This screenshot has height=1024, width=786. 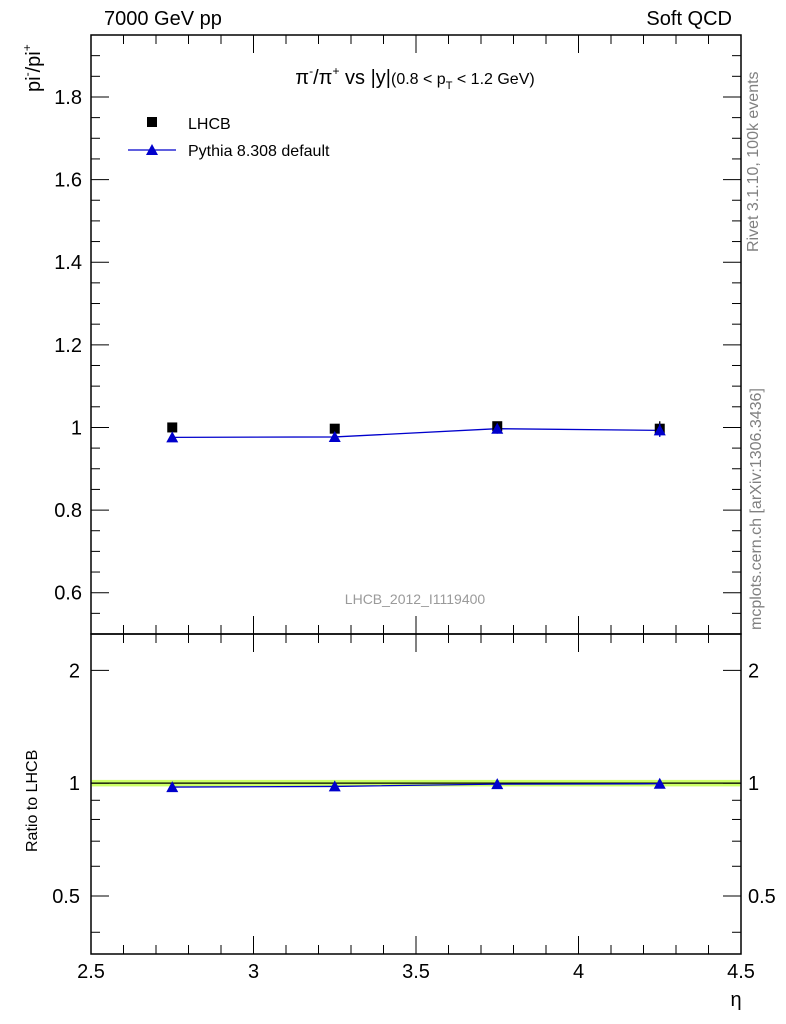 I want to click on ratio-y-tick-label-right: 1, so click(x=753, y=784).